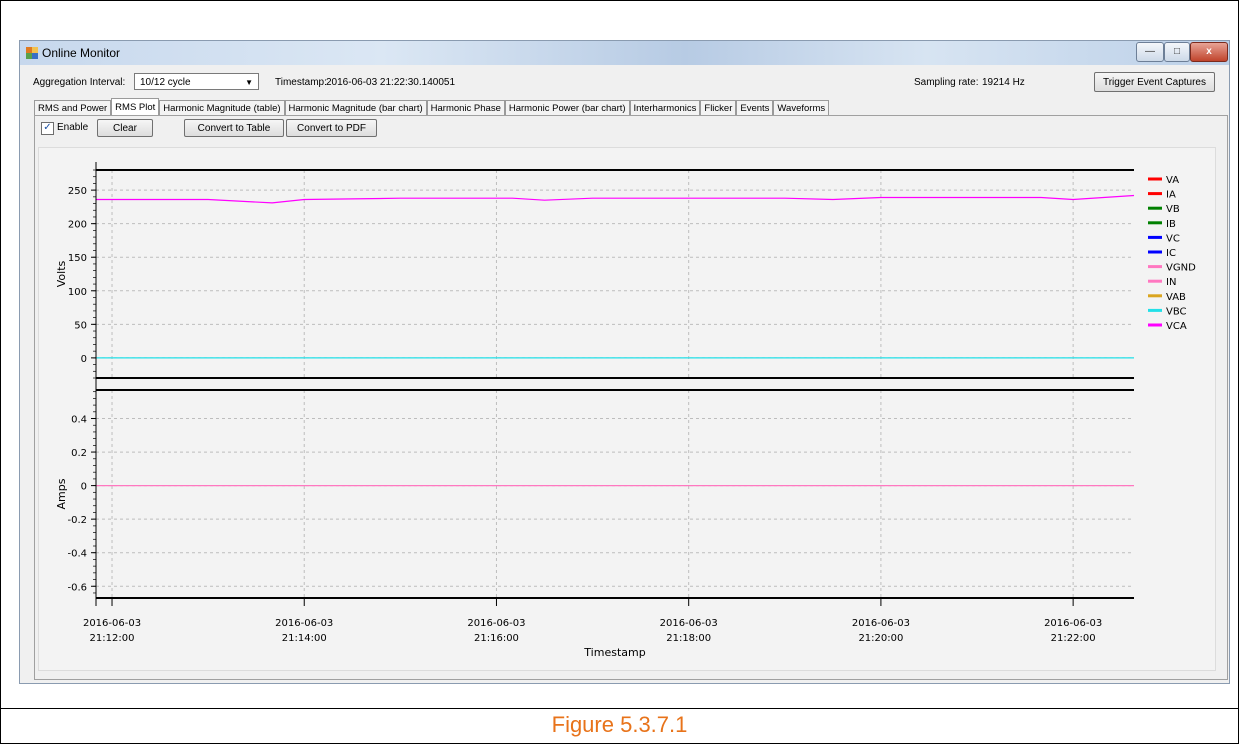 The image size is (1239, 744). I want to click on x-tick-label-time: 21:14:00, so click(304, 638).